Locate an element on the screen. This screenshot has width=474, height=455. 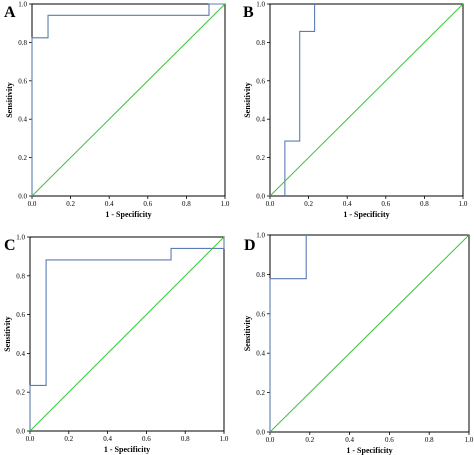
panel-letter: C is located at coordinates (10, 245).